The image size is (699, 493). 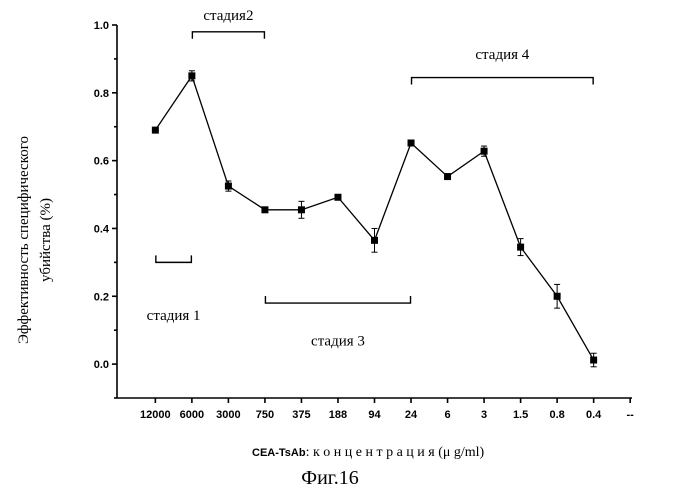 I want to click on x-tick-label: 0.8, so click(x=556, y=415).